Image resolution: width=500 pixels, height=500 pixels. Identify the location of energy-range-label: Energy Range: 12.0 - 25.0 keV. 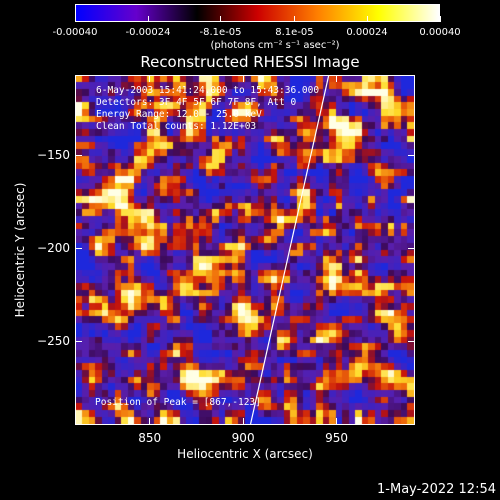
(179, 114).